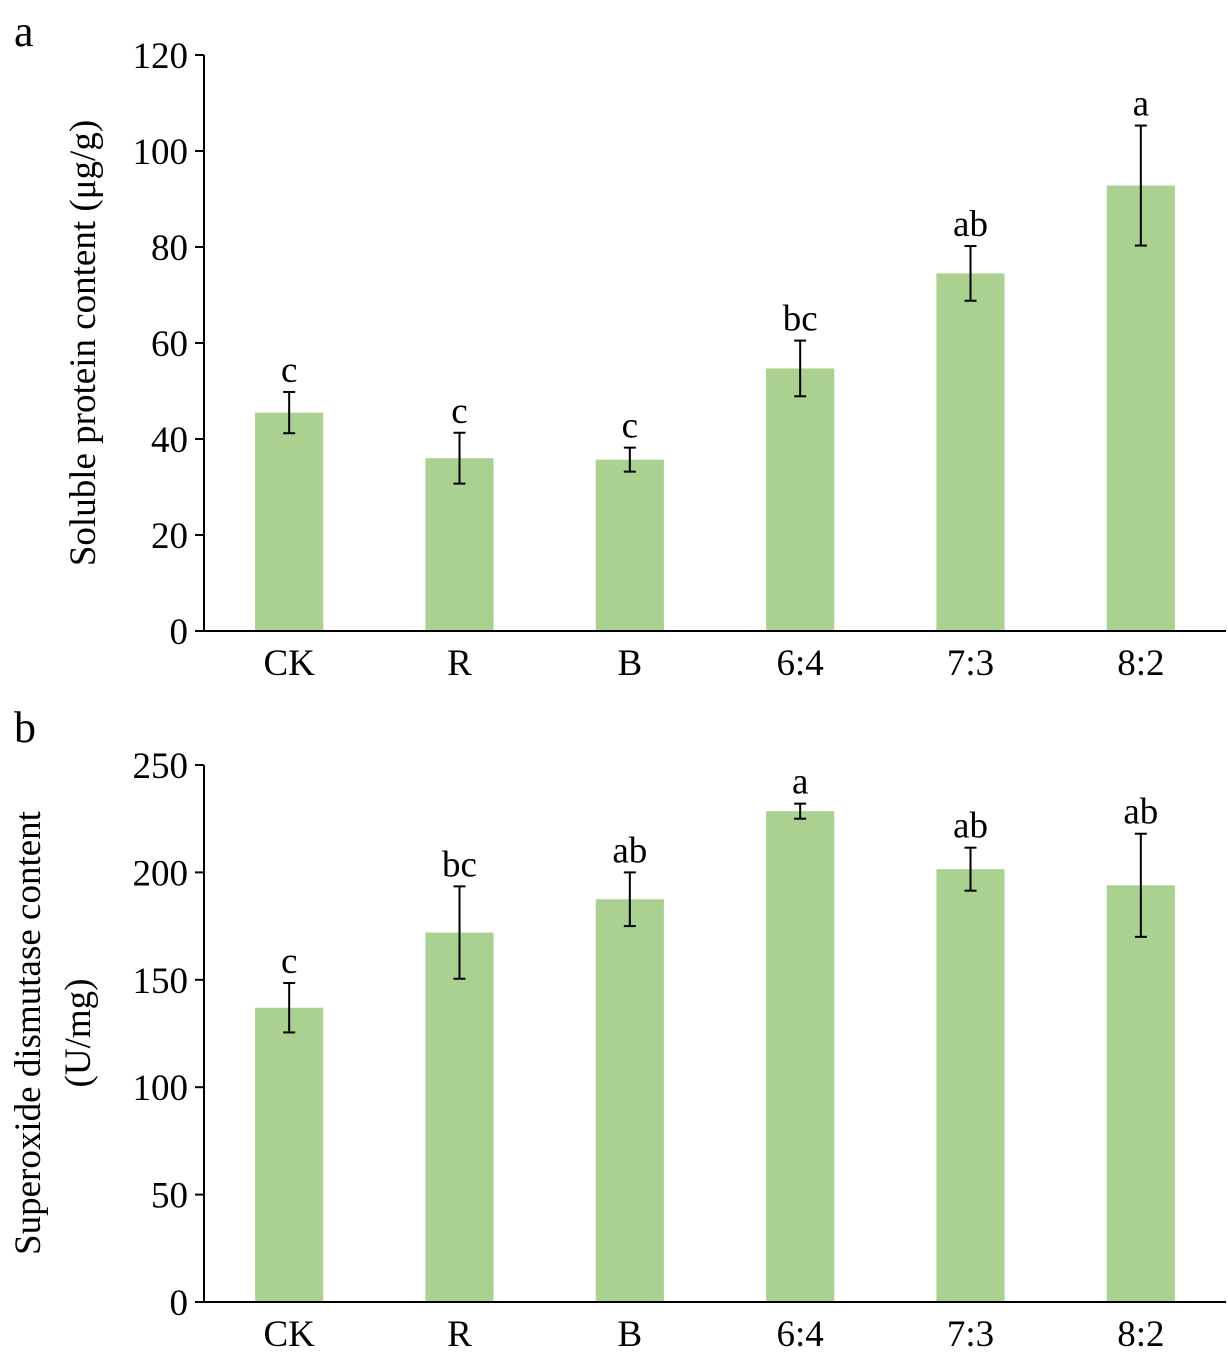 The image size is (1228, 1358). I want to click on y-axis-label: Soluble protein content (μg/g), so click(83, 343).